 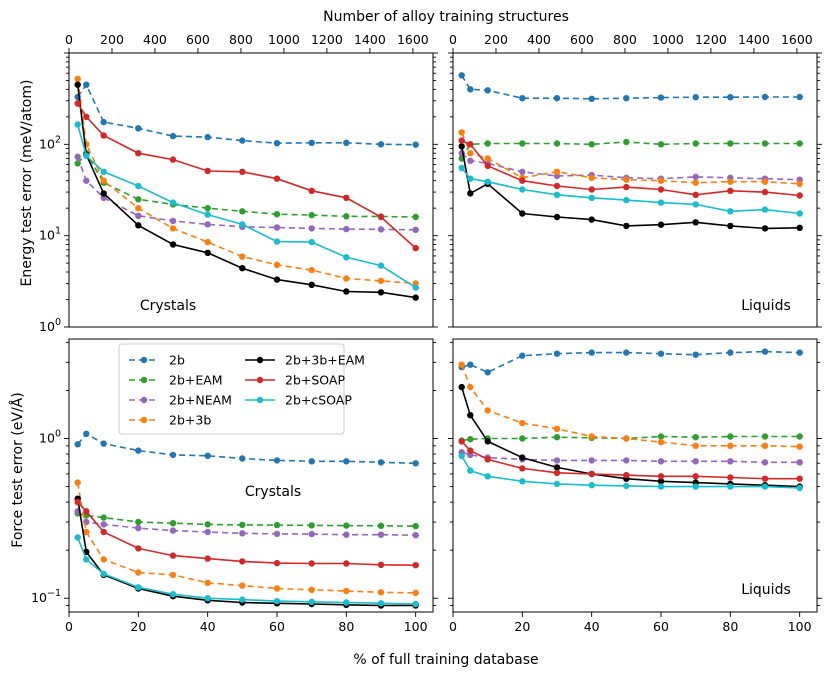 What do you see at coordinates (200, 400) in the screenshot?
I see `legend-label: 2b+NEAM` at bounding box center [200, 400].